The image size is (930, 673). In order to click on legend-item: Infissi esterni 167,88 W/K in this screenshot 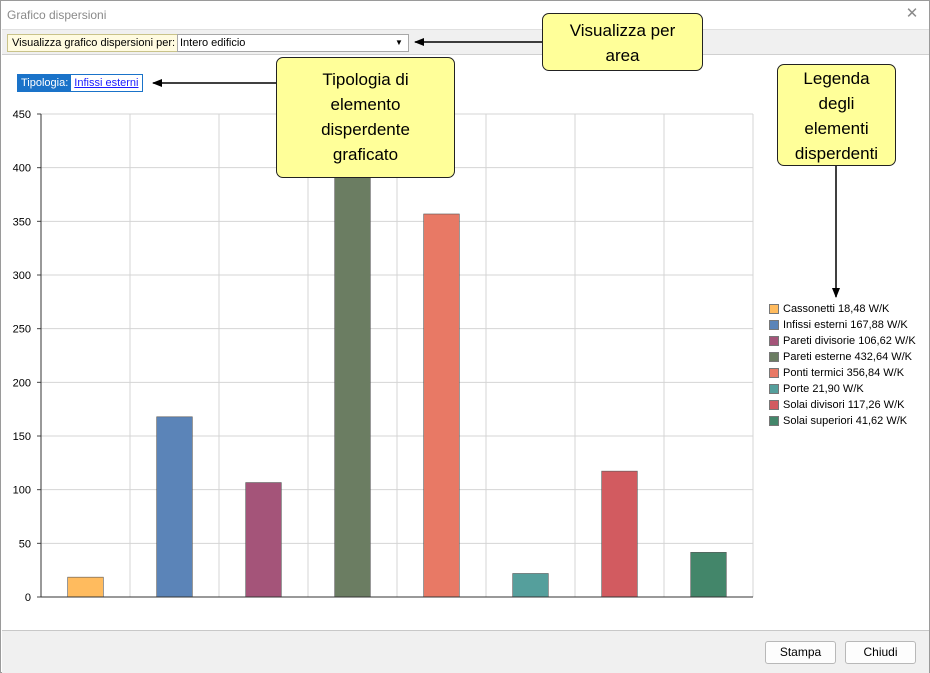, I will do `click(849, 325)`.